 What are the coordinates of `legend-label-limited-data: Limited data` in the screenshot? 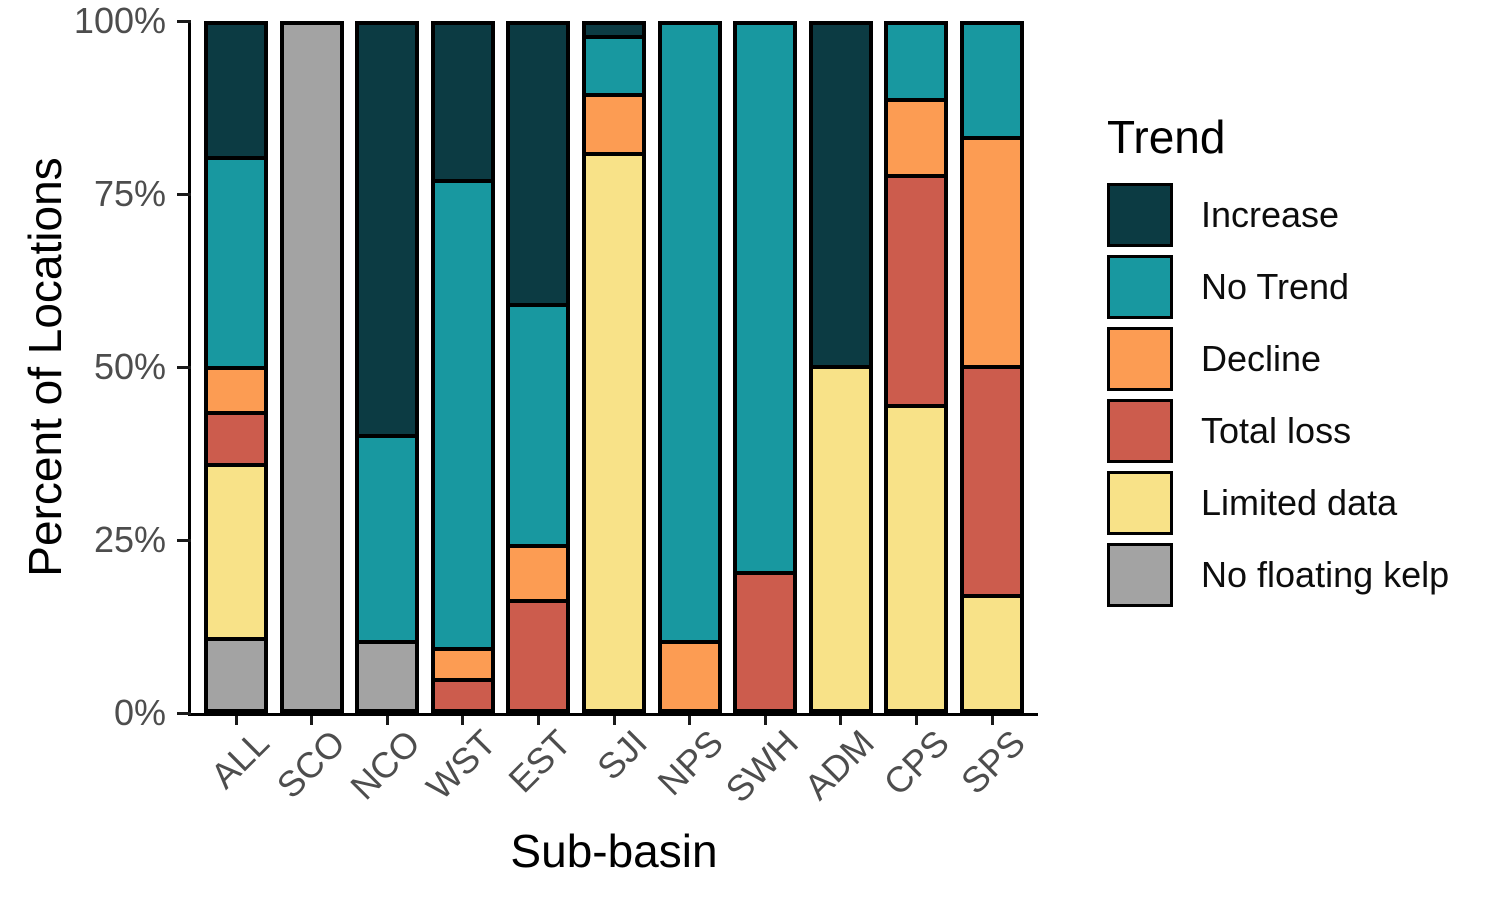 It's located at (1299, 502).